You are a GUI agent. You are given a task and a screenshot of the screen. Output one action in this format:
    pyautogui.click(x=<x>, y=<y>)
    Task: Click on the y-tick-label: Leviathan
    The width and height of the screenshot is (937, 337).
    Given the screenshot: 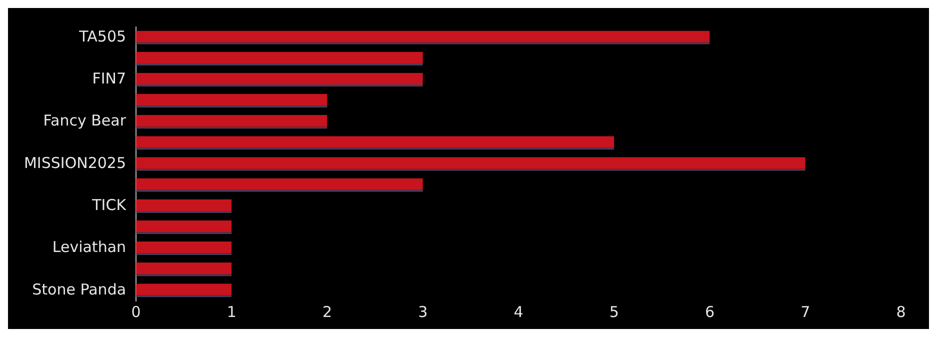 What is the action you would take?
    pyautogui.click(x=89, y=247)
    